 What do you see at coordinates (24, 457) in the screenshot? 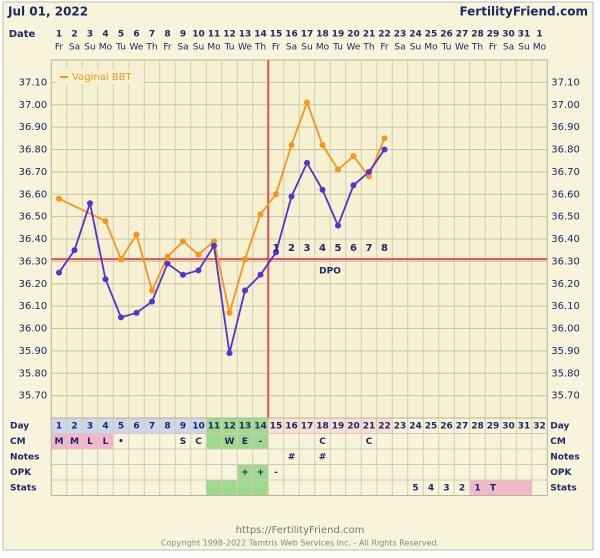
I see `row-label: Notes` at bounding box center [24, 457].